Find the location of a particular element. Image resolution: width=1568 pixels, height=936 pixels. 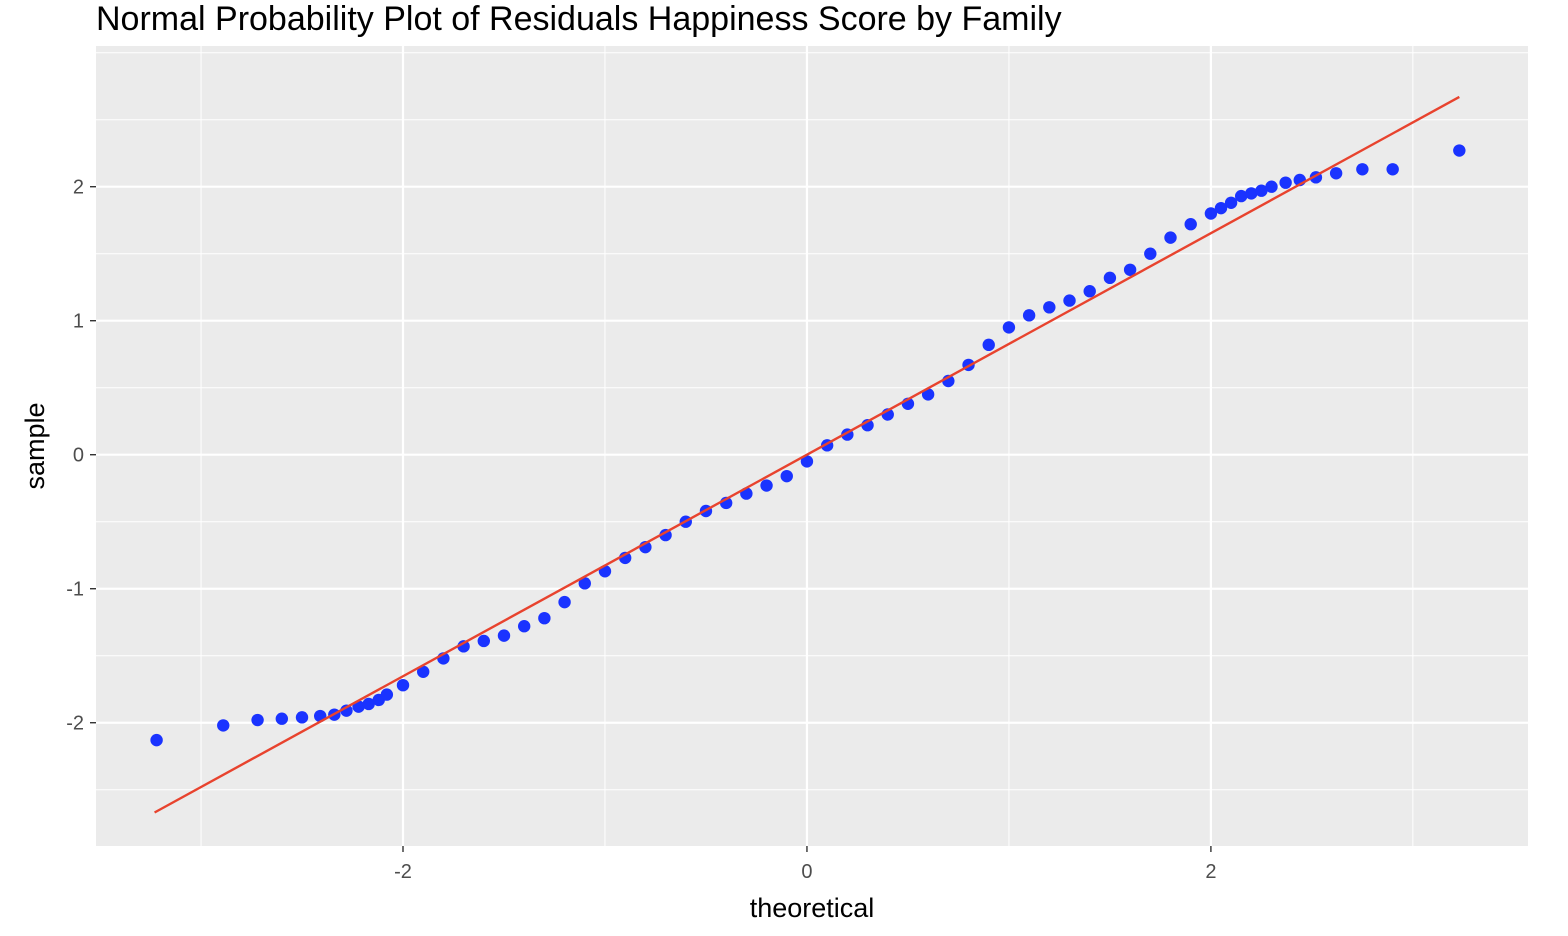

x-tick-label: 0 is located at coordinates (806, 872).